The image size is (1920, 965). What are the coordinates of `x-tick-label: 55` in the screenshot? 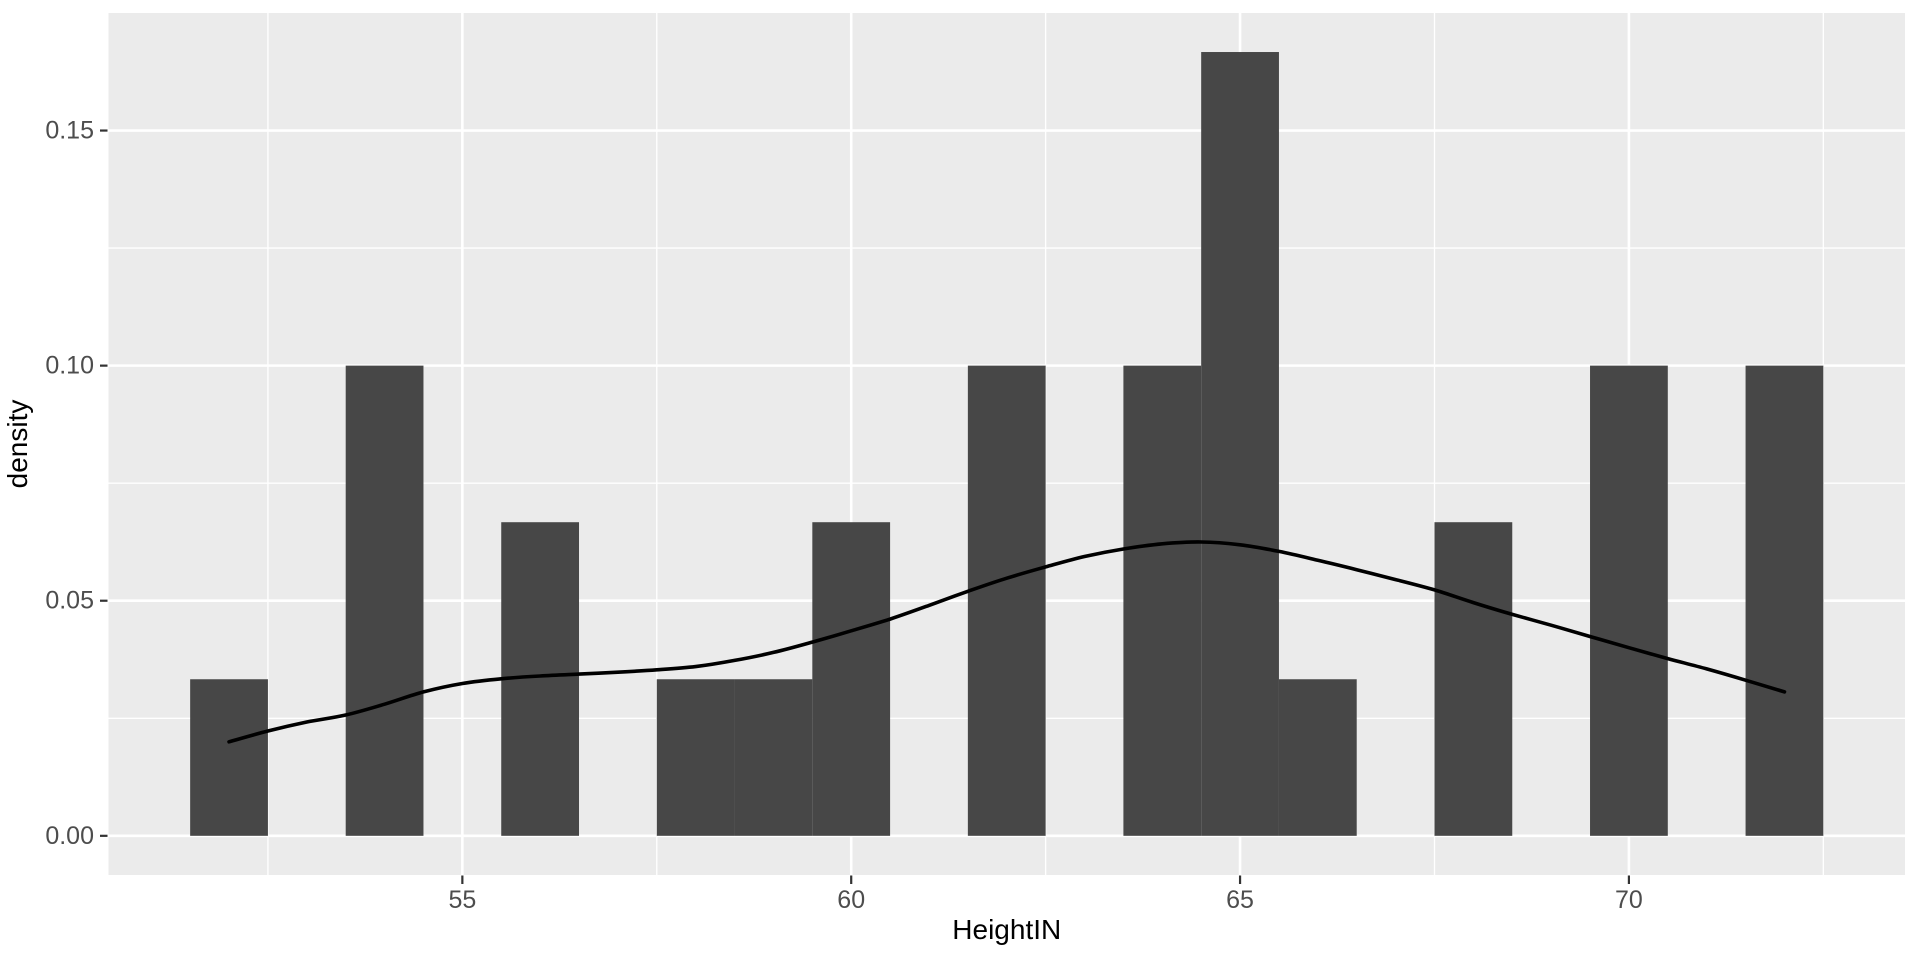 It's located at (462, 900).